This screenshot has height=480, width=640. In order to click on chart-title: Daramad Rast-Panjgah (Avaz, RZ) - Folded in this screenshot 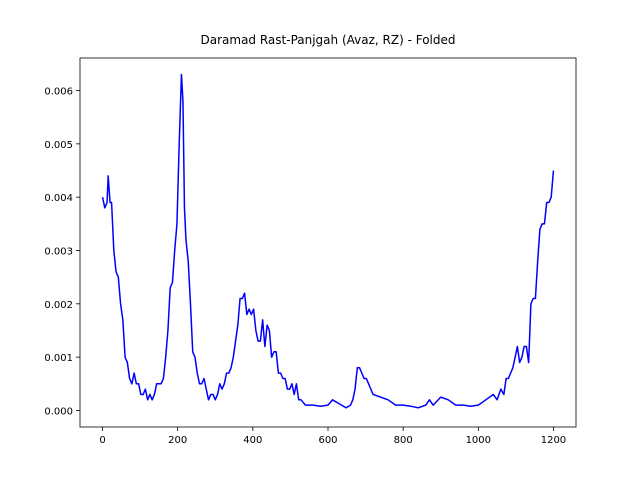, I will do `click(328, 40)`.